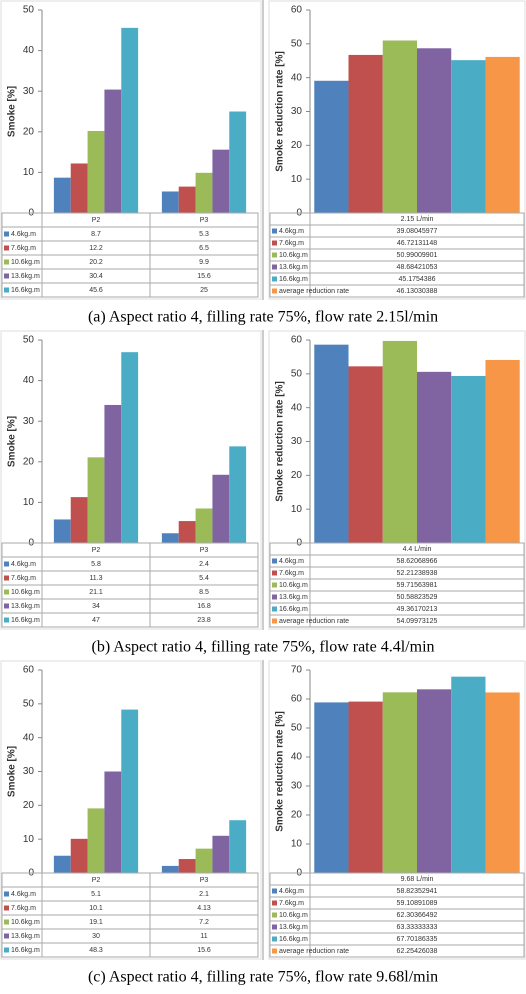 This screenshot has width=526, height=994. Describe the element at coordinates (297, 340) in the screenshot. I see `y-tick-label: 60` at that location.